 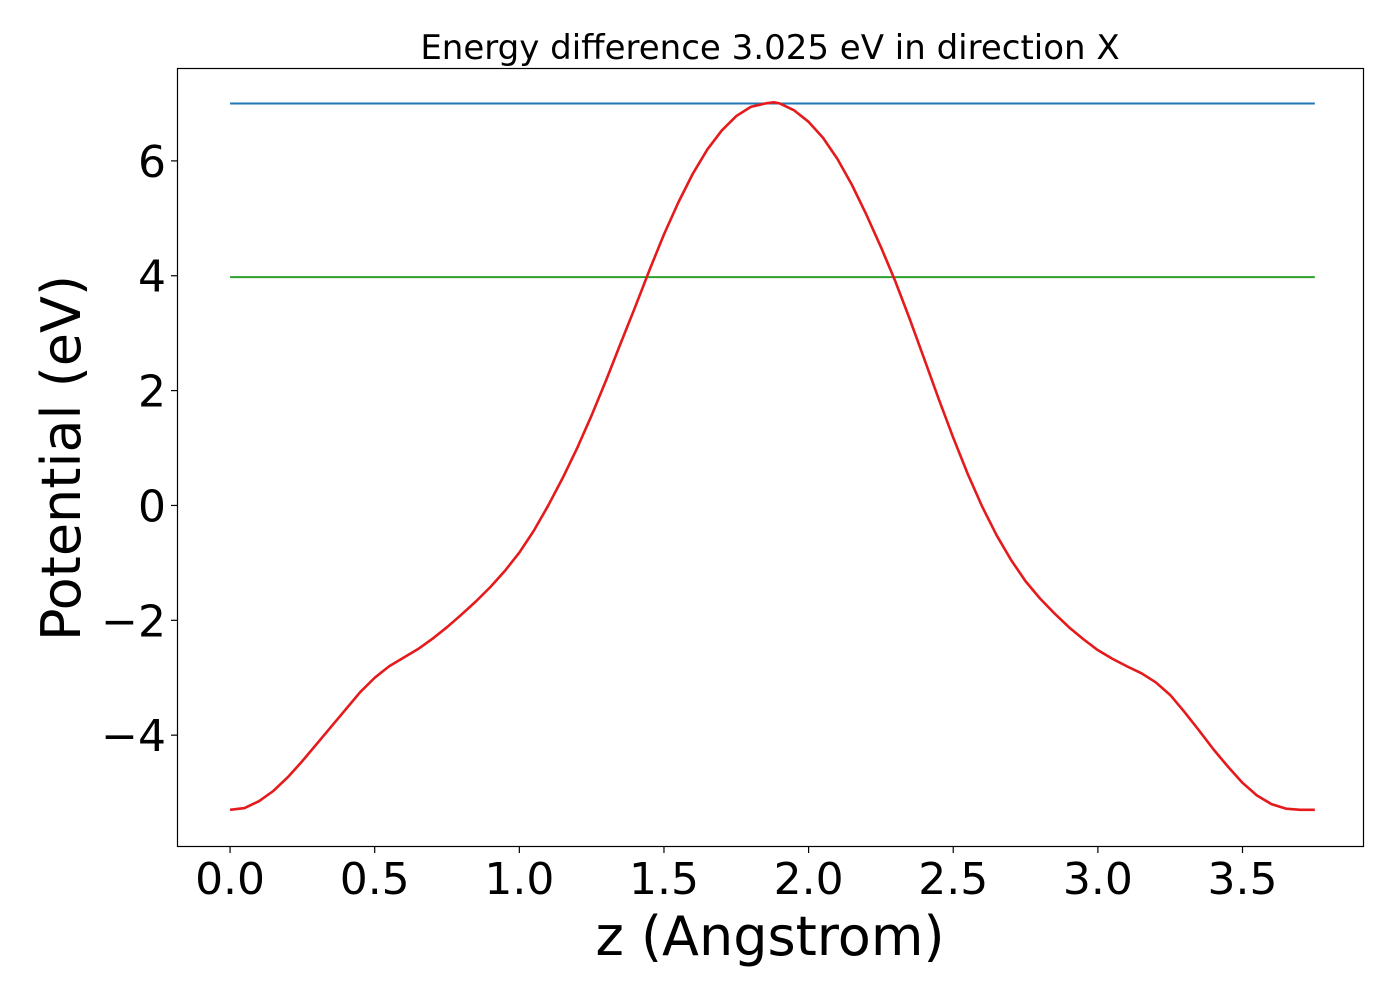 I want to click on x-tick-label: 1.0, so click(x=519, y=879).